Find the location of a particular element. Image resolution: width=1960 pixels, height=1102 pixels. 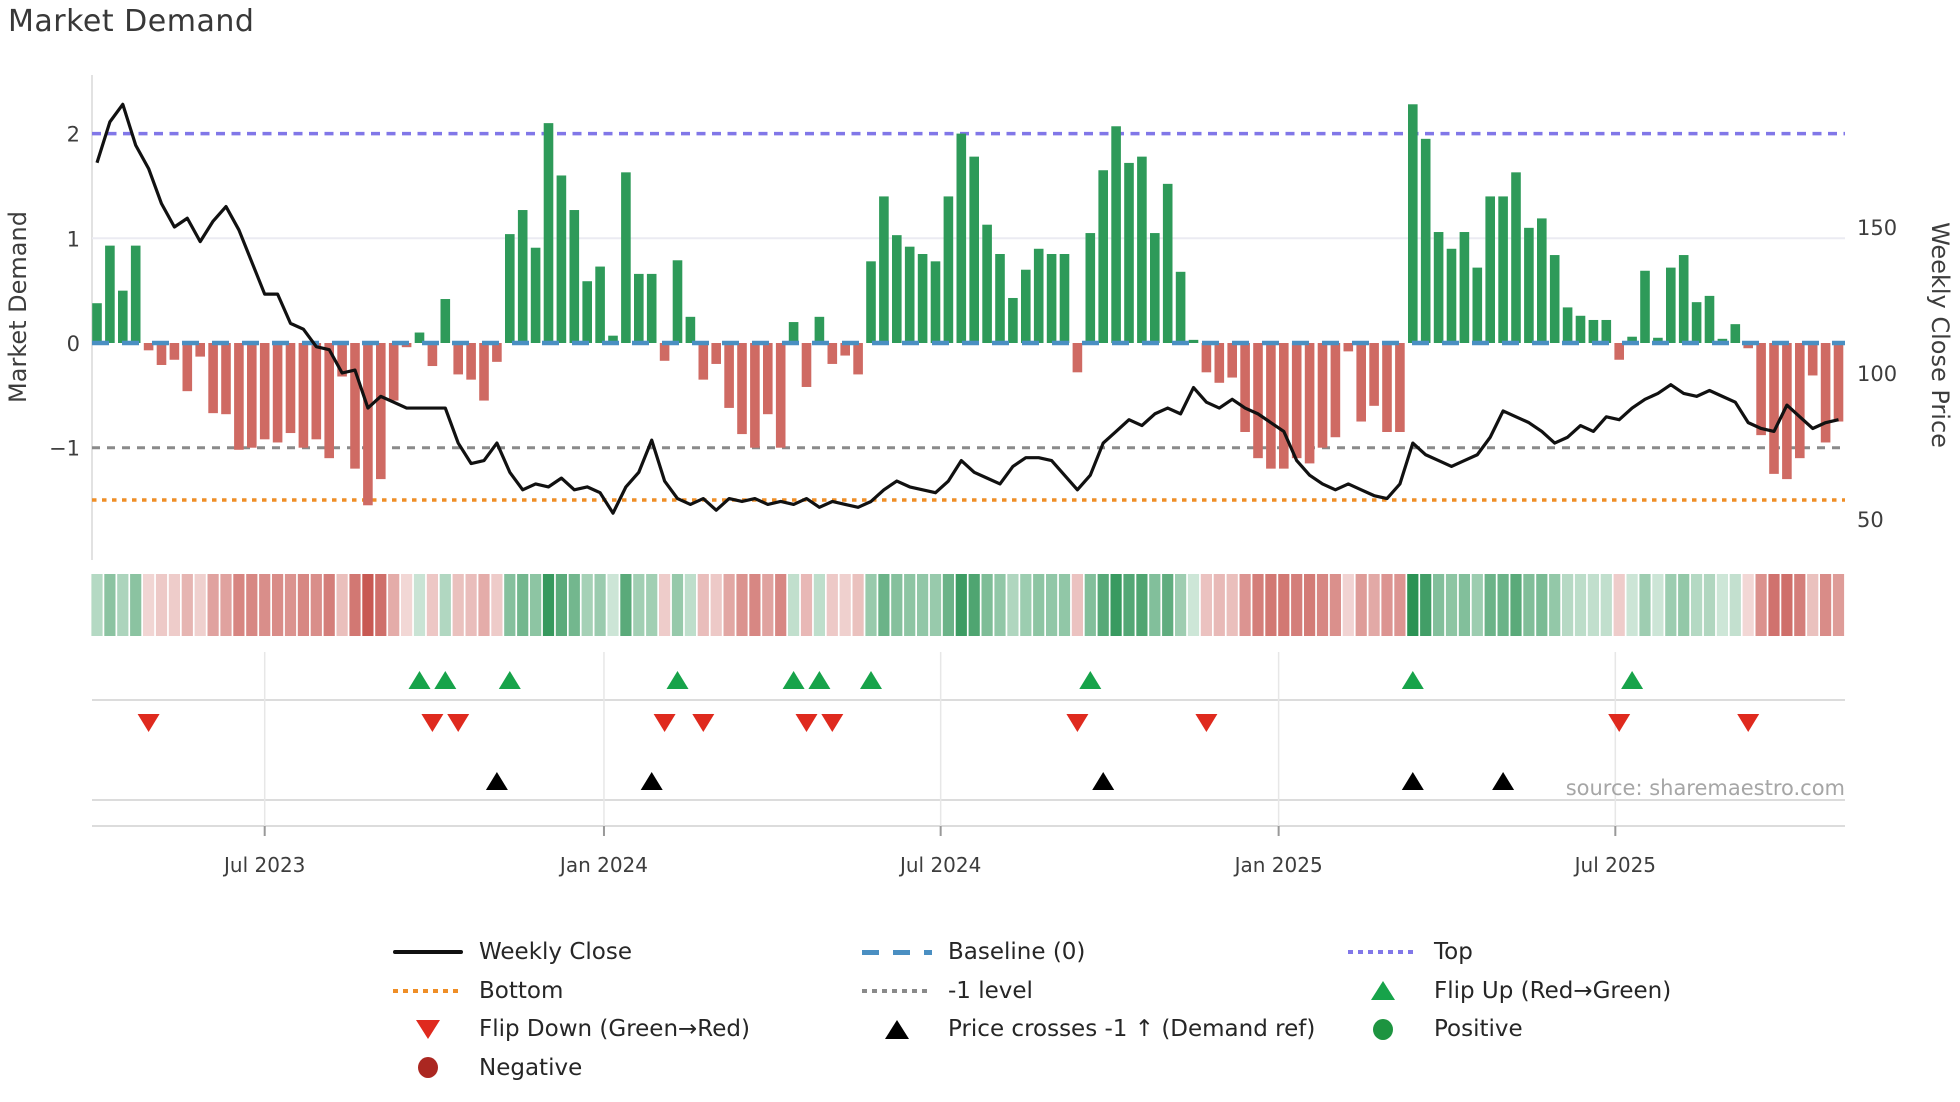

legend-item: Baseline (0) is located at coordinates (1088, 952).